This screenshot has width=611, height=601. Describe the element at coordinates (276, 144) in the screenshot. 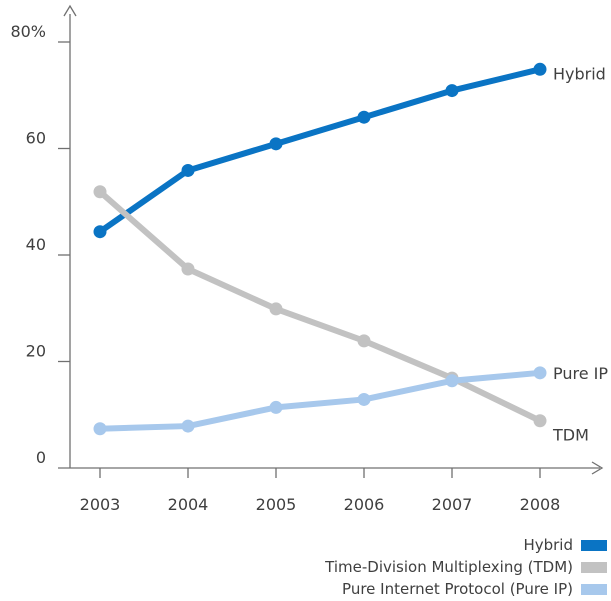

I see `point-hybrid-2005` at that location.